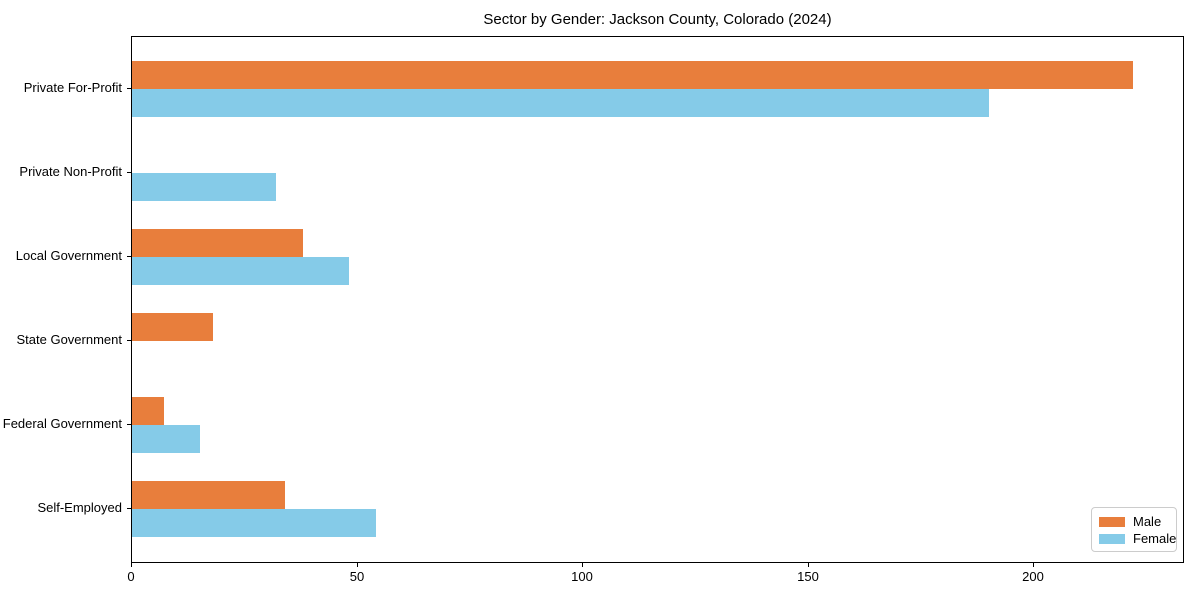 This screenshot has height=600, width=1200. Describe the element at coordinates (217, 243) in the screenshot. I see `bar-male-local-government` at that location.